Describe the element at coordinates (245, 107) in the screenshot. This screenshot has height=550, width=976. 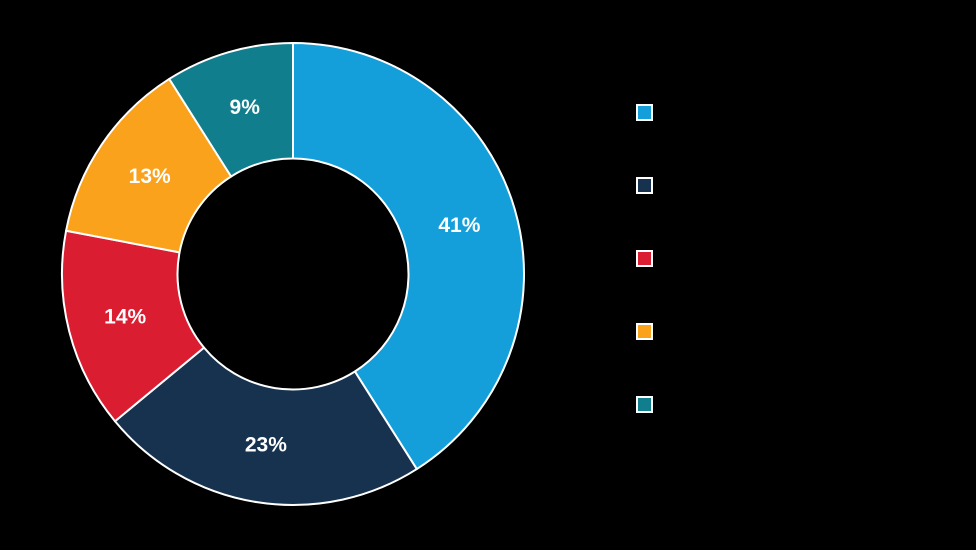
I see `data-label-9pct: 9%` at that location.